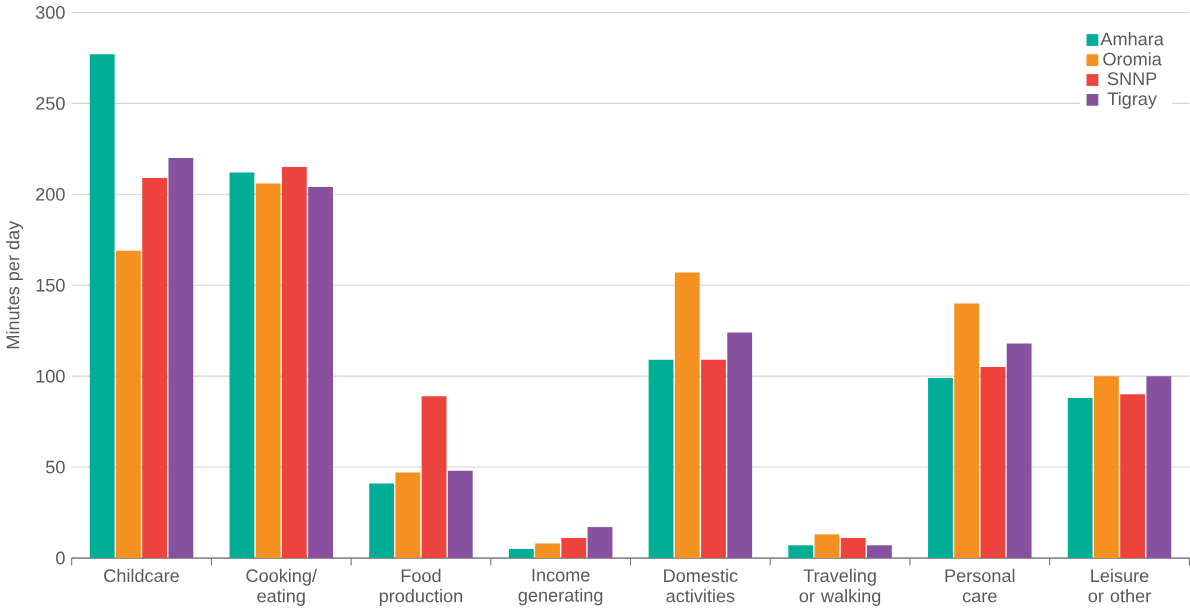 Image resolution: width=1190 pixels, height=612 pixels. What do you see at coordinates (281, 587) in the screenshot?
I see `x-tick-label: Cooking/ eating` at bounding box center [281, 587].